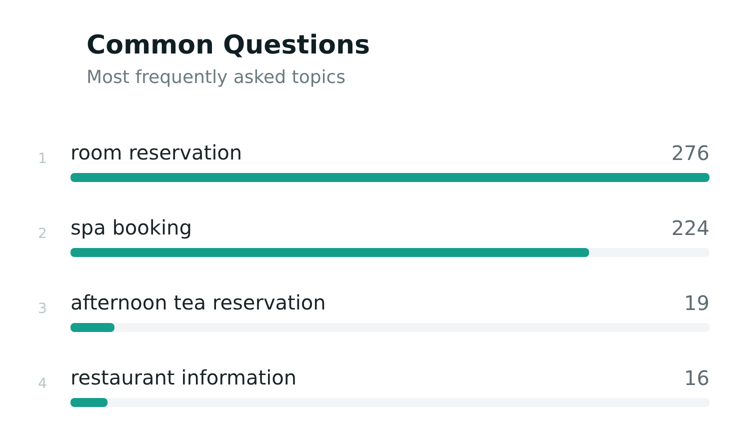 The image size is (752, 440). What do you see at coordinates (216, 77) in the screenshot?
I see `chart-subtitle: Most frequently asked topics` at bounding box center [216, 77].